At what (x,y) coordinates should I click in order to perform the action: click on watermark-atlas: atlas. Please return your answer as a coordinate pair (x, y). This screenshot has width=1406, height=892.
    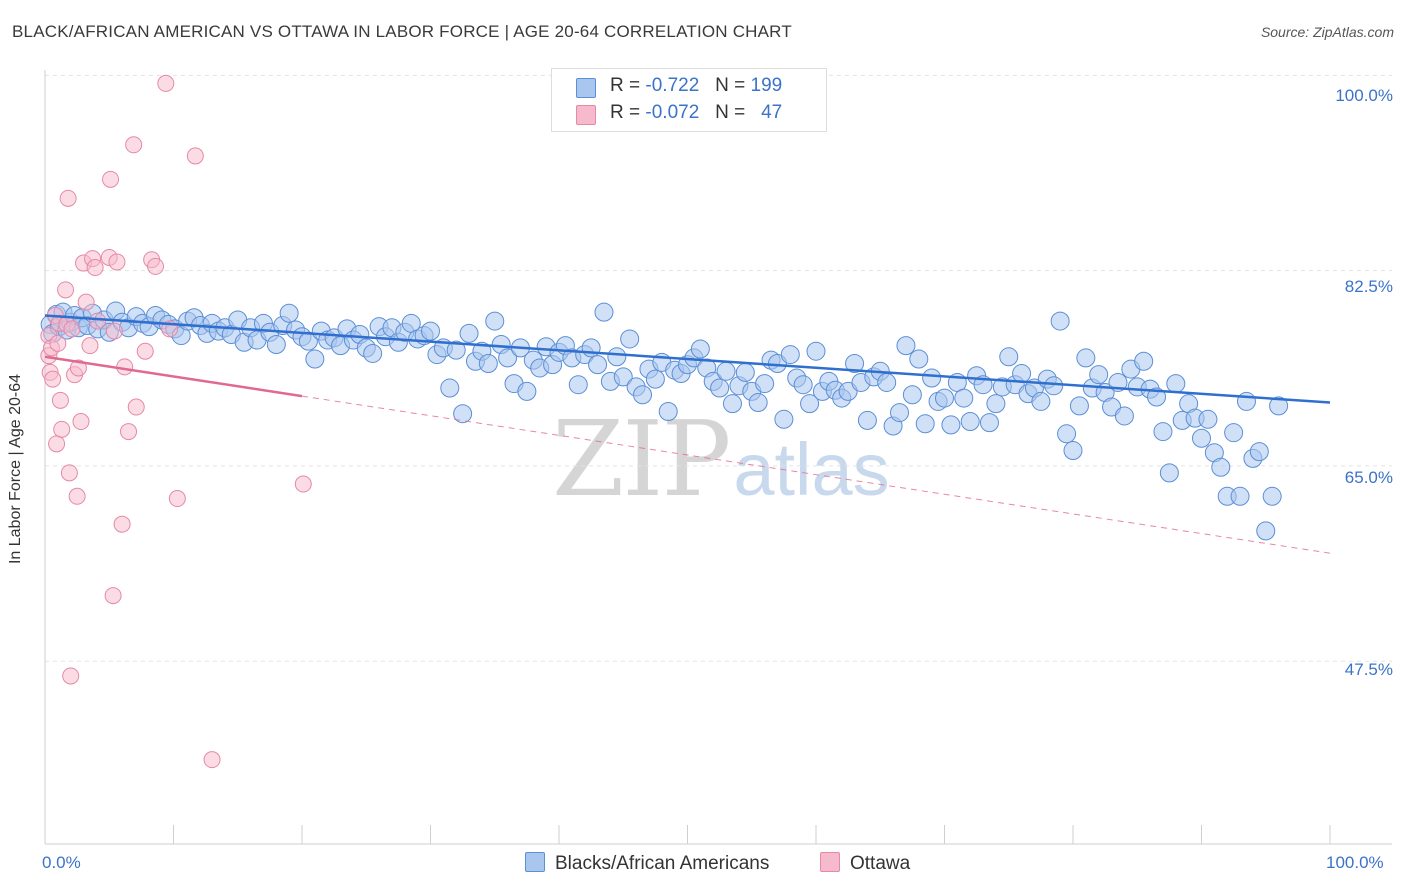
    Looking at the image, I should click on (811, 469).